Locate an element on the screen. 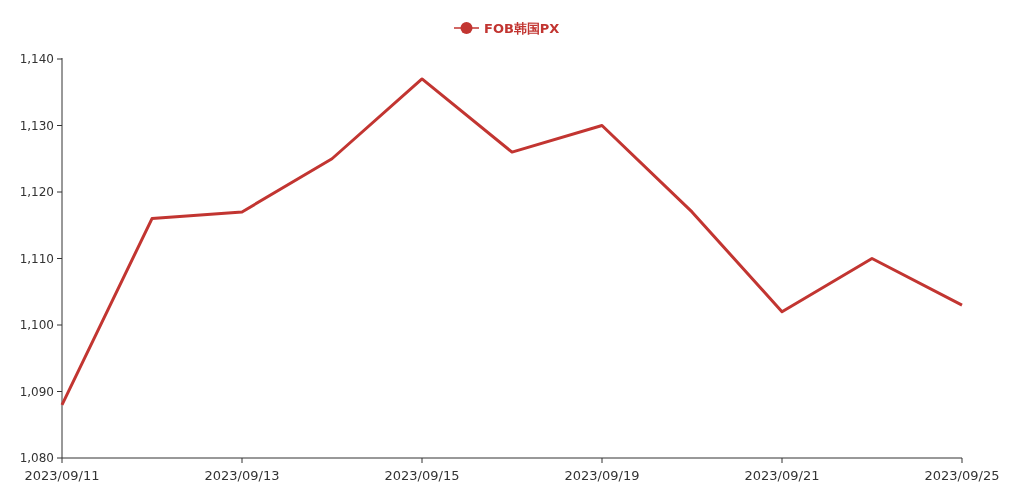 The image size is (1012, 496). x-tick-label: 2023/09/19 is located at coordinates (602, 475).